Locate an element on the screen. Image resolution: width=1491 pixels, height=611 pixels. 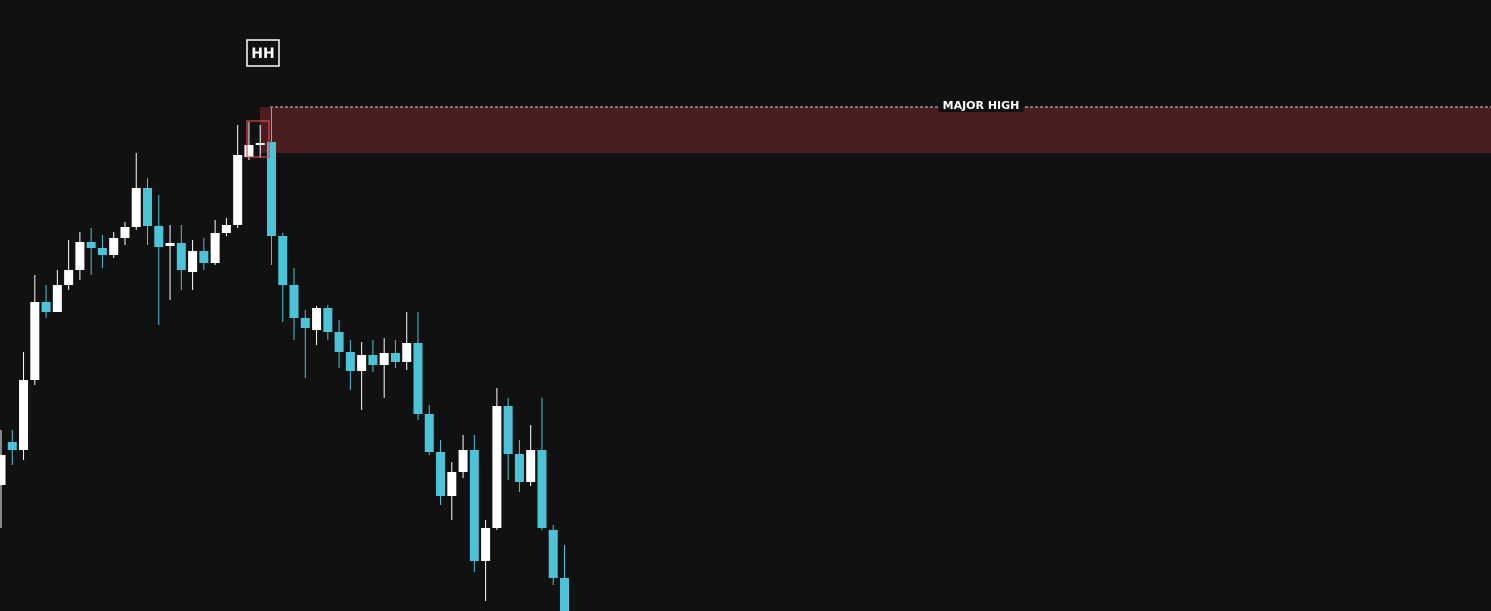
hh-label: HH is located at coordinates (262, 54).